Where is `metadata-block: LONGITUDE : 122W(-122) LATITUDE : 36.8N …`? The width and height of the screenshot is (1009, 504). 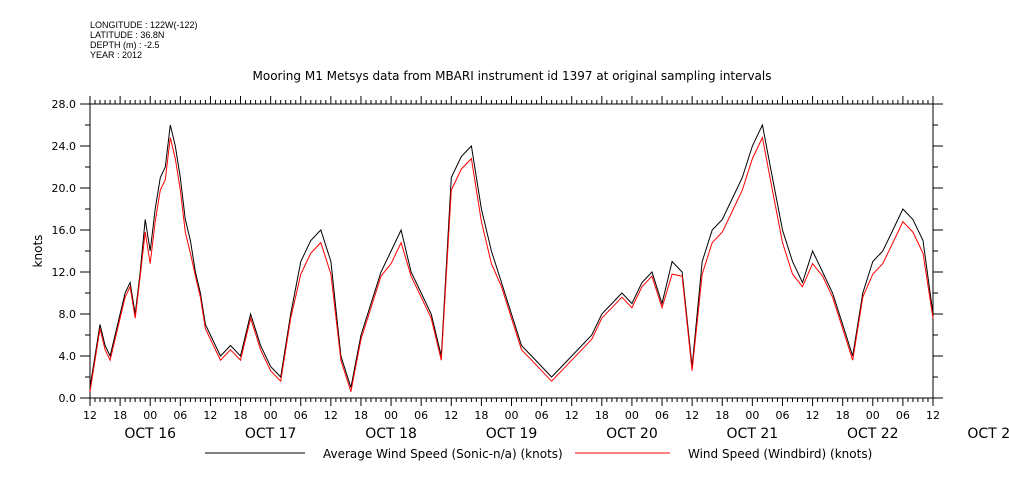 metadata-block: LONGITUDE : 122W(-122) LATITUDE : 36.8N … is located at coordinates (144, 40).